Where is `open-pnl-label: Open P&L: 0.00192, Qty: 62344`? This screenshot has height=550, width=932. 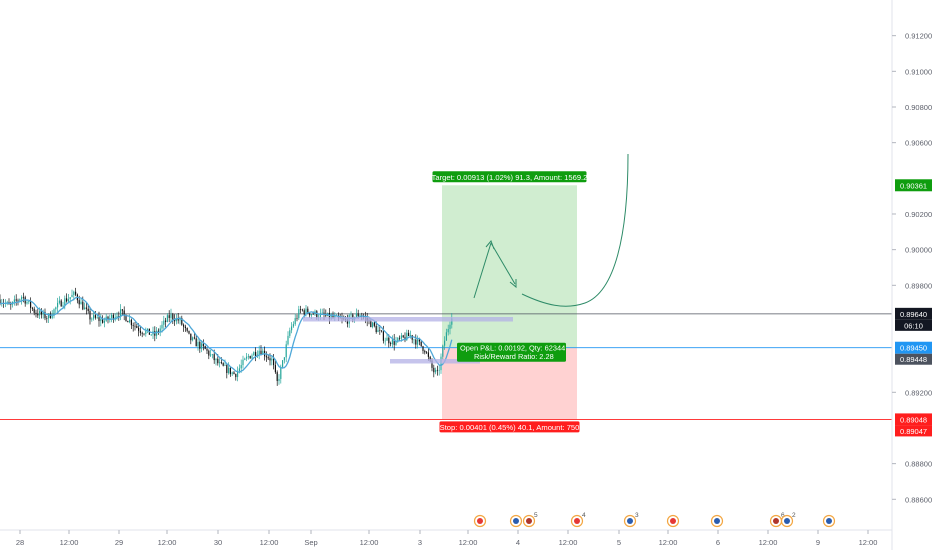 open-pnl-label: Open P&L: 0.00192, Qty: 62344 is located at coordinates (512, 348).